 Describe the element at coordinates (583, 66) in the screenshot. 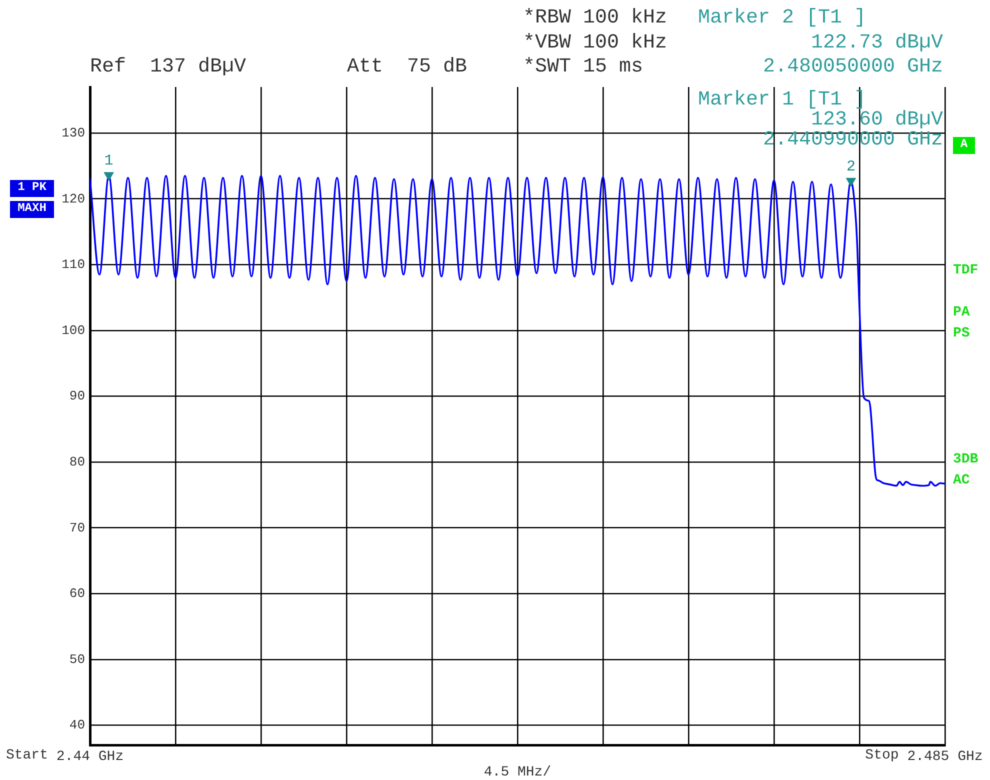

I see `text: *SWT 15 ms` at that location.